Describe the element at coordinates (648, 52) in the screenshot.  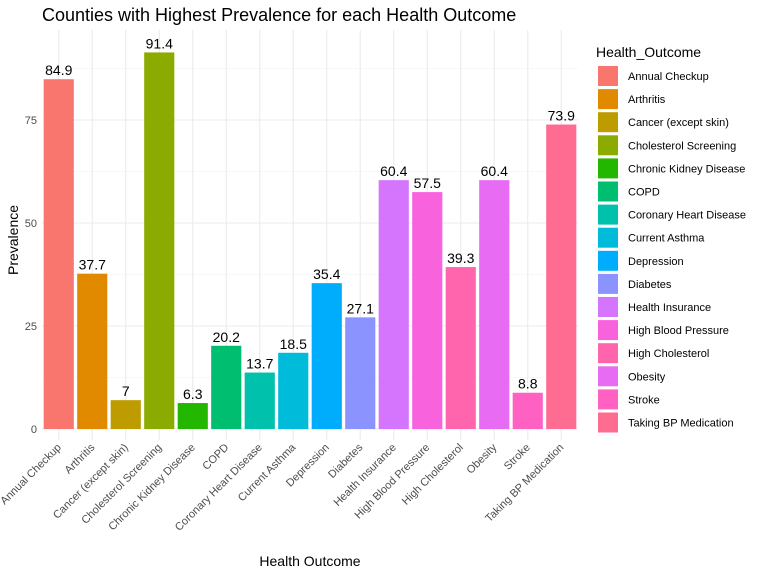
I see `legend-title: Health_Outcome` at that location.